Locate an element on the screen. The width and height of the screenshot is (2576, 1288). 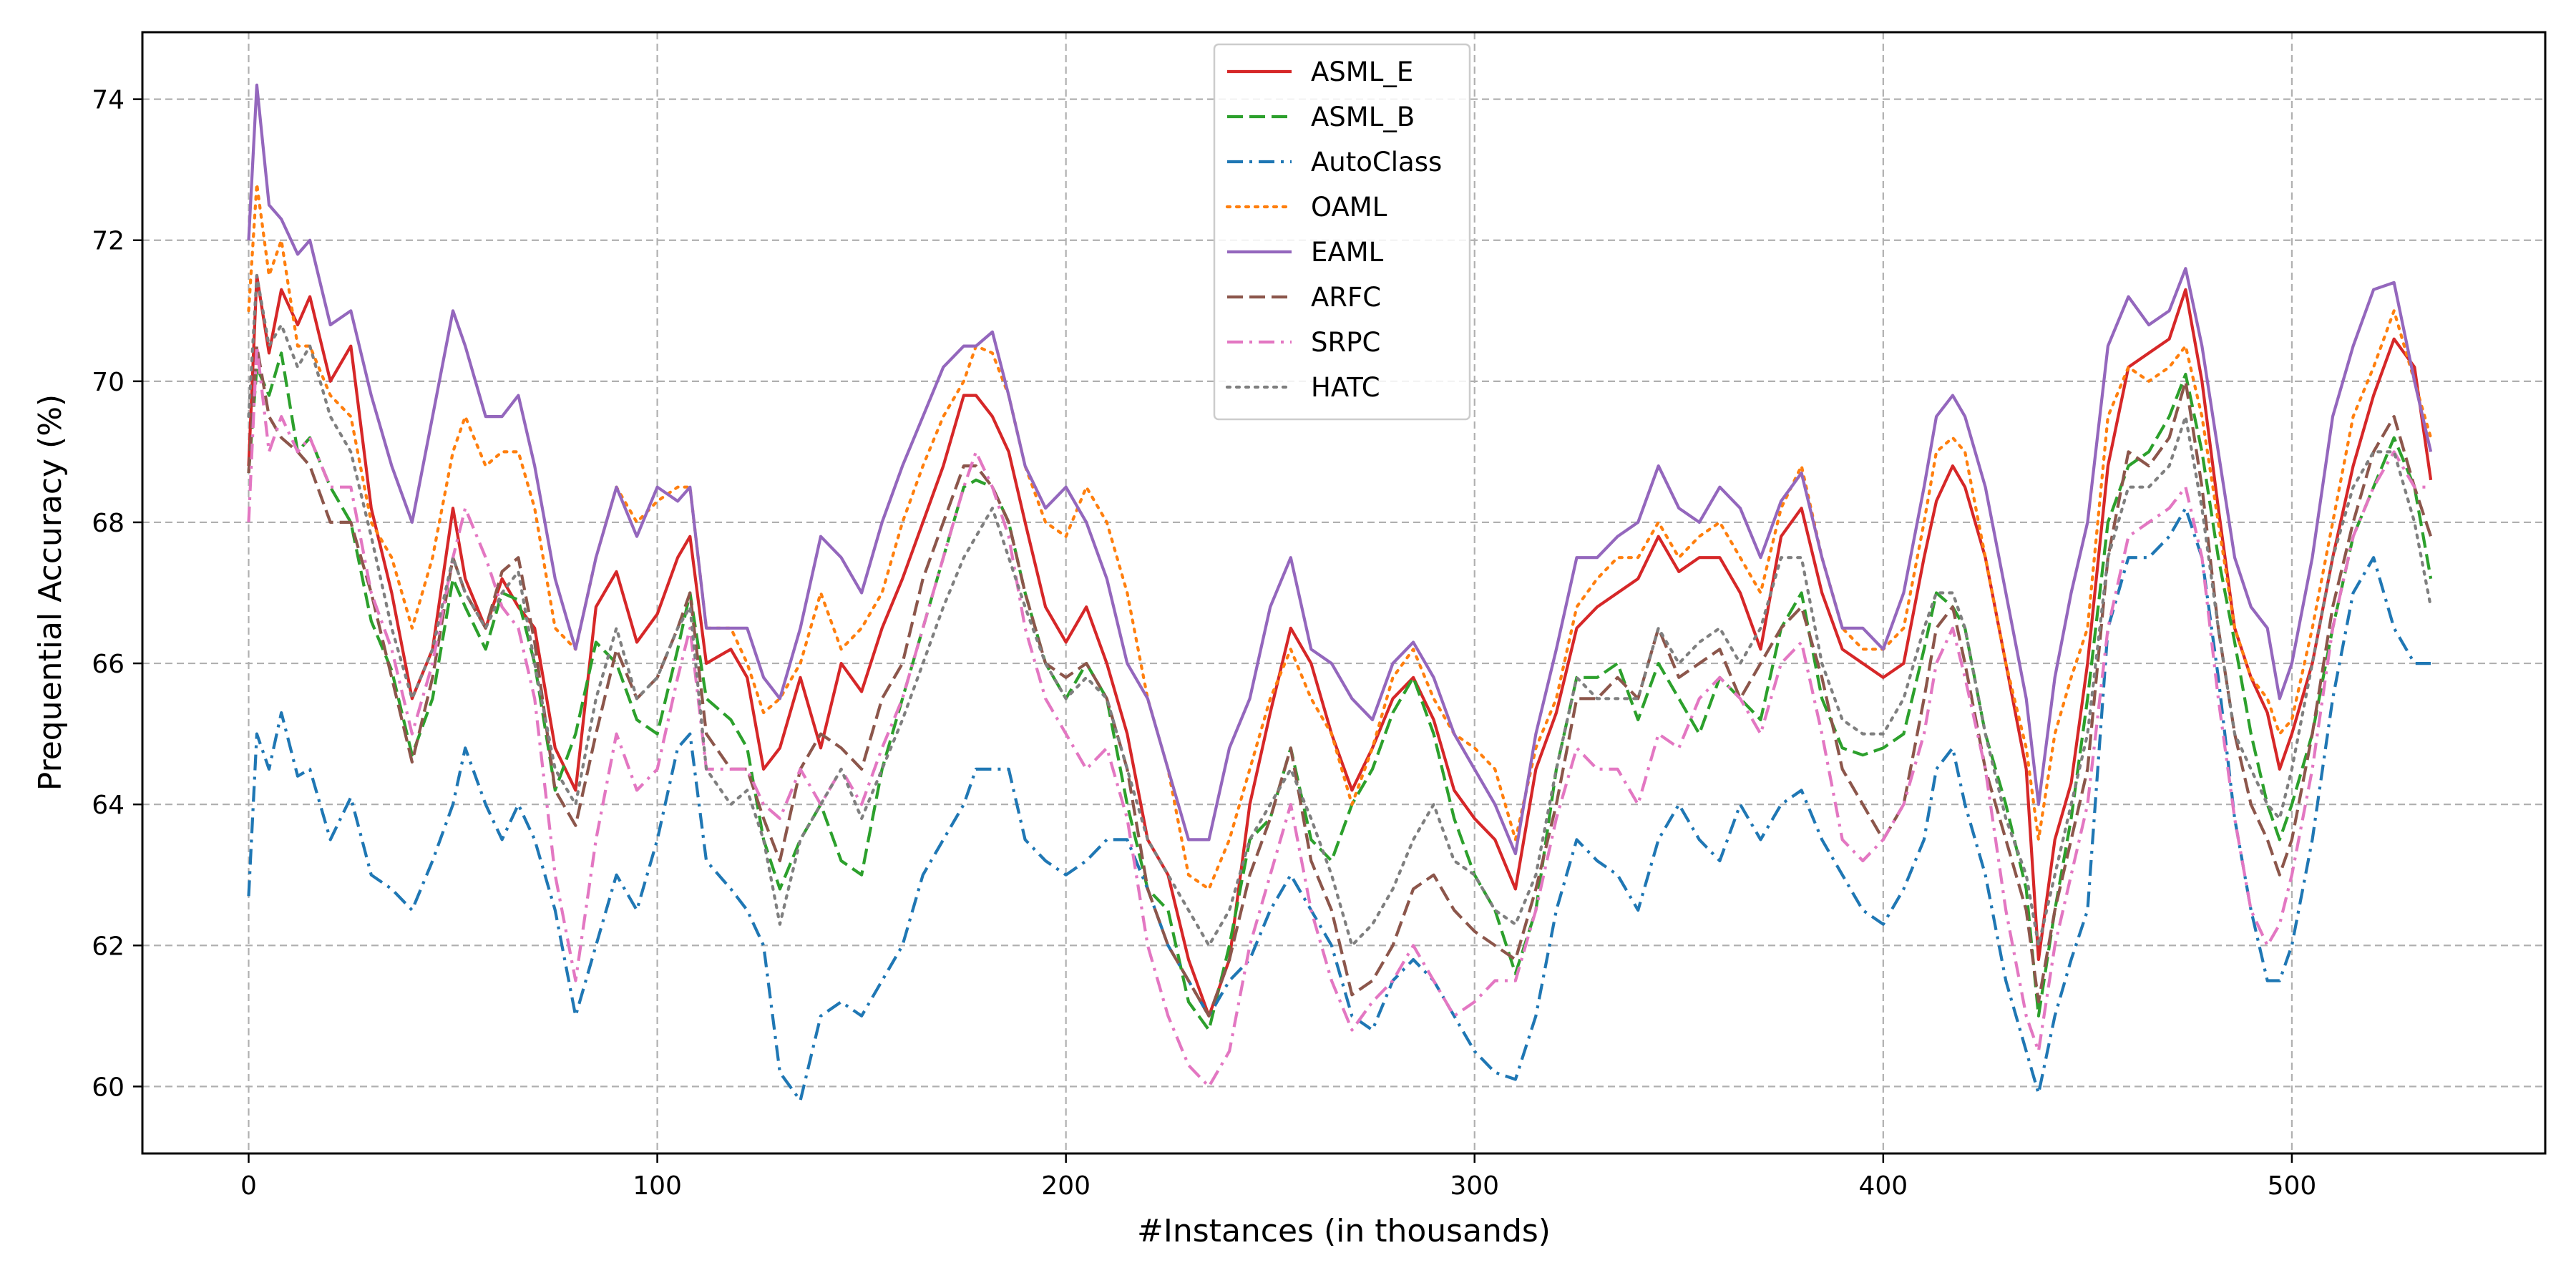
y-tick-label: 68 is located at coordinates (108, 523).